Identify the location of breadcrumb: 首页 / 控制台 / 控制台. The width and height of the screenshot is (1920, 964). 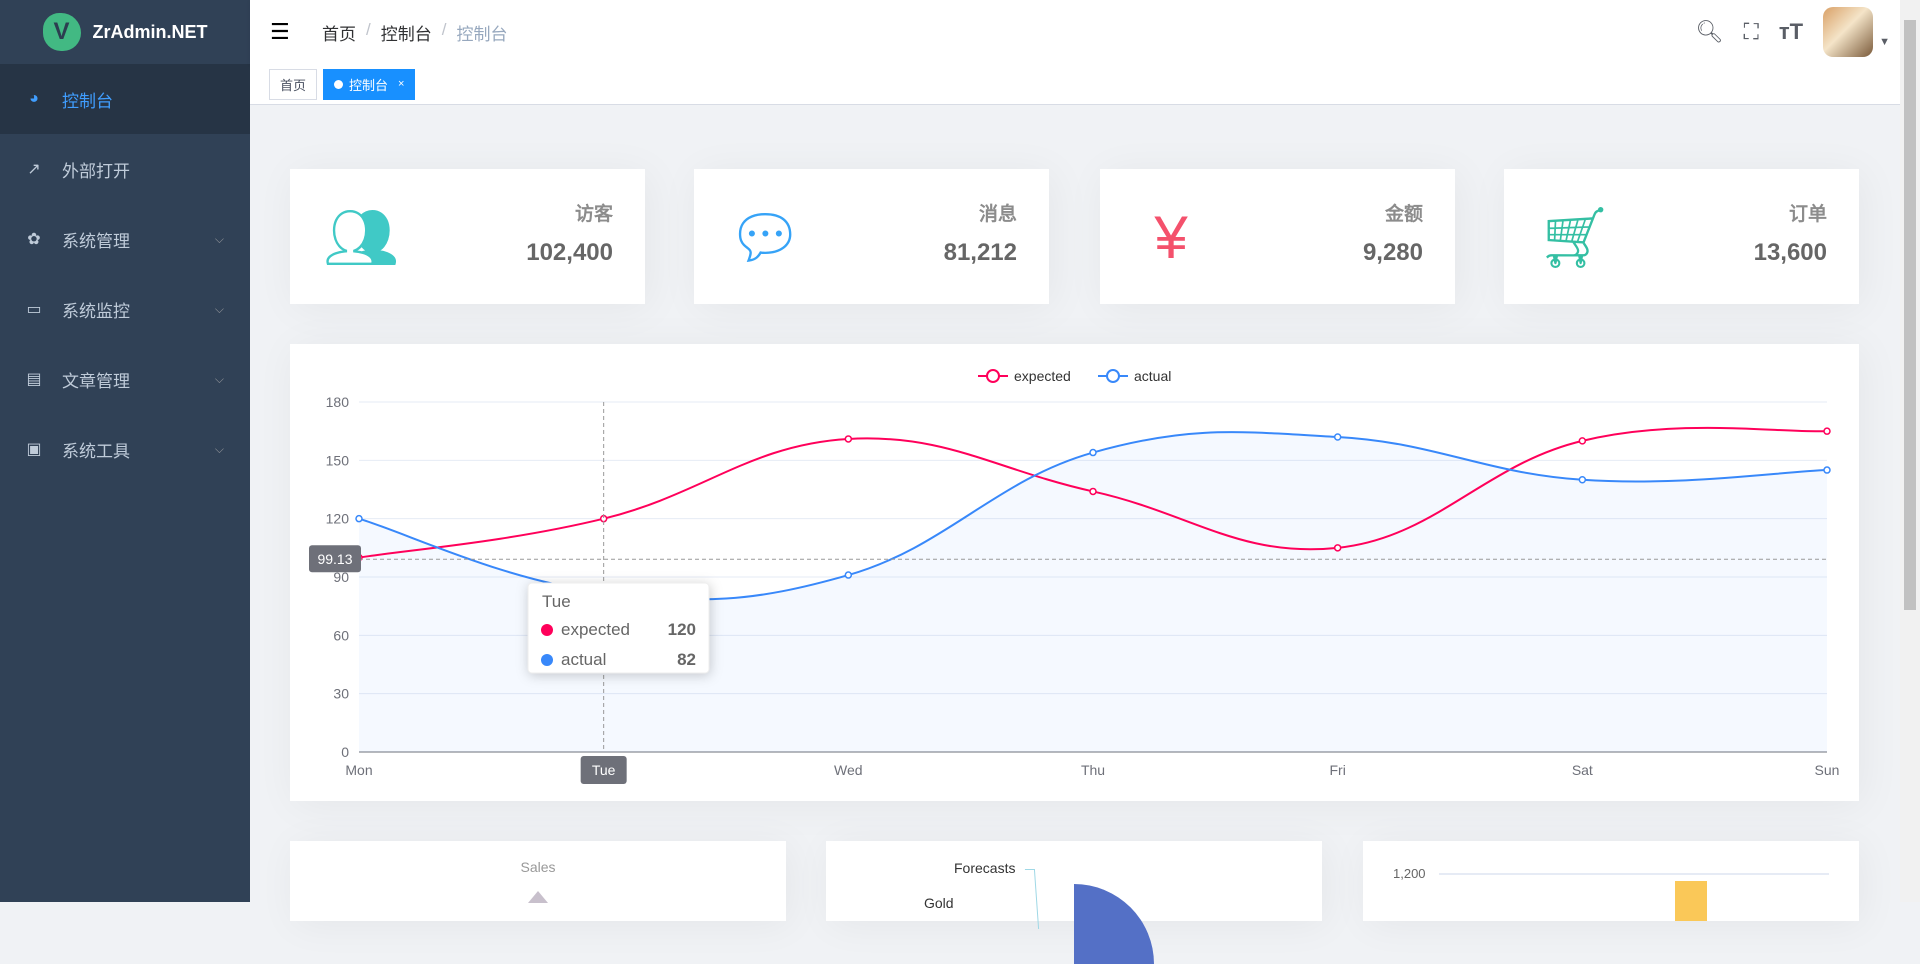
(415, 31).